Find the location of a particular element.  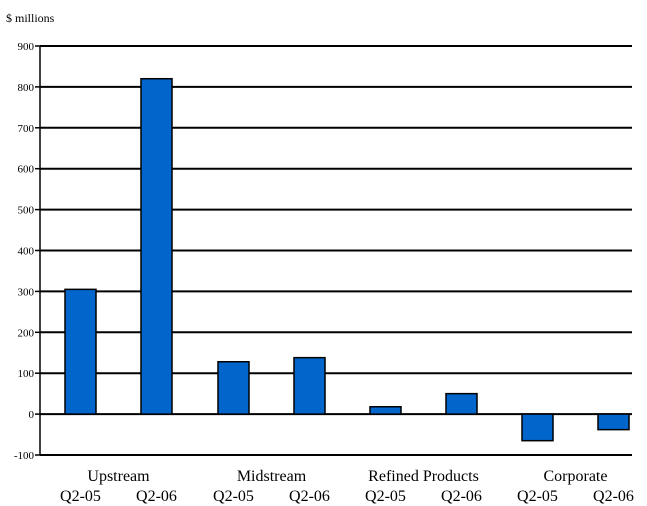

category-label: Corporate is located at coordinates (576, 476).